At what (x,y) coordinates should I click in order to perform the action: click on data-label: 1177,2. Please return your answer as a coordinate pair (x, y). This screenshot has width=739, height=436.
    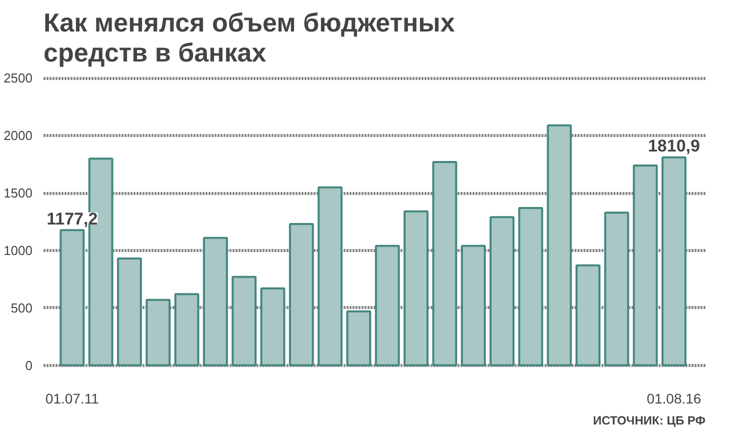
    Looking at the image, I should click on (72, 218).